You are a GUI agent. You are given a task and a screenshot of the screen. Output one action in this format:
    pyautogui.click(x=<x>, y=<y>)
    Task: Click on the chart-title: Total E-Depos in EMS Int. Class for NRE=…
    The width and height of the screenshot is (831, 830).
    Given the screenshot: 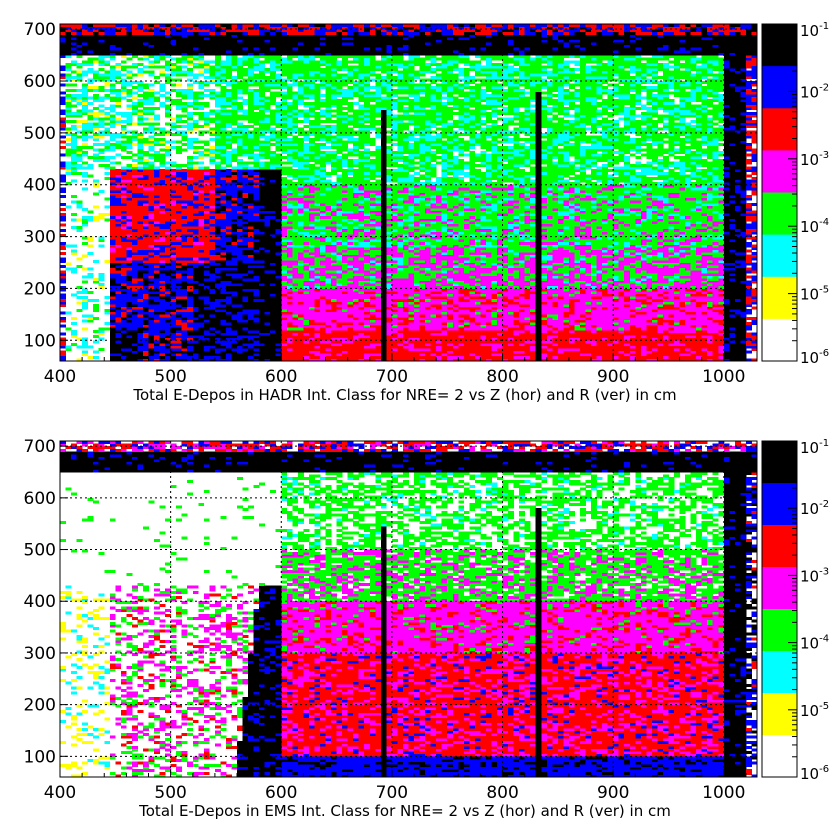 What is the action you would take?
    pyautogui.click(x=404, y=811)
    